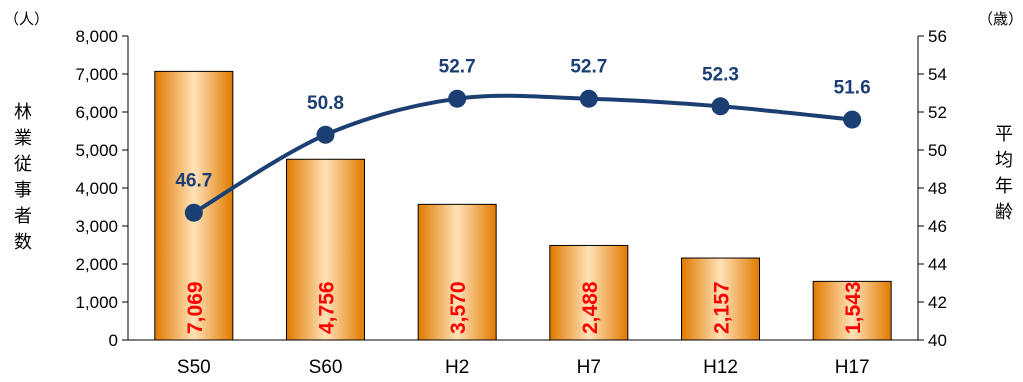 Image resolution: width=1023 pixels, height=382 pixels. What do you see at coordinates (96, 226) in the screenshot?
I see `left-tick-label: 3,000` at bounding box center [96, 226].